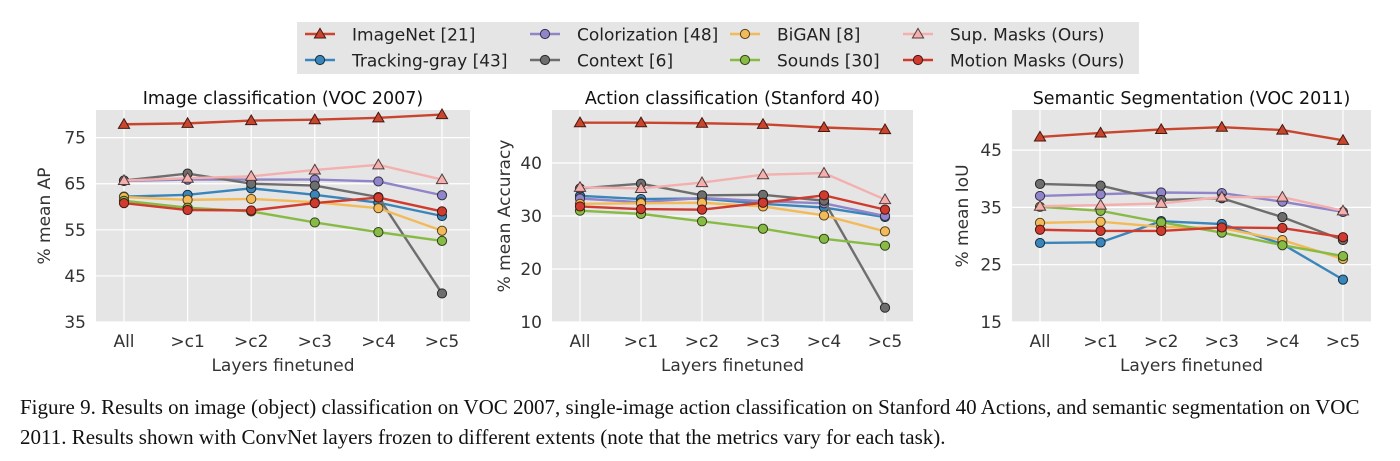 The height and width of the screenshot is (461, 1400). Describe the element at coordinates (1037, 62) in the screenshot. I see `legend-label: Motion Masks (Ours)` at that location.